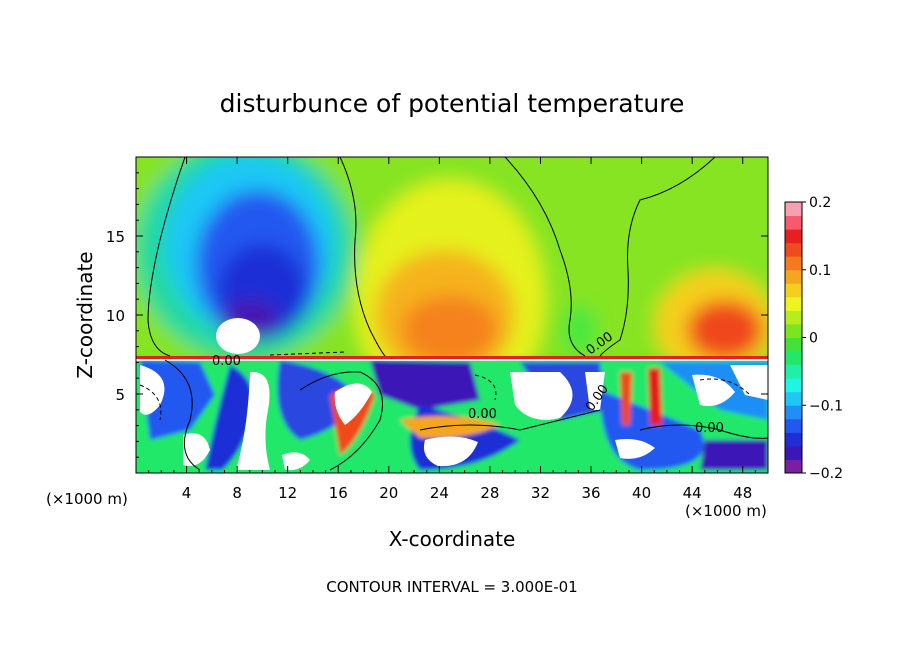 Image resolution: width=904 pixels, height=654 pixels. I want to click on colorbar-tick-label: 0.1, so click(820, 271).